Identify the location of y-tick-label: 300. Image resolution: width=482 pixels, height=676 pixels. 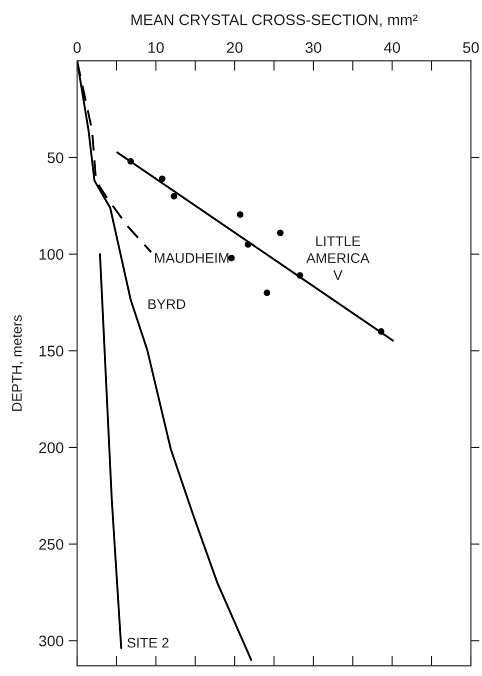
(51, 641).